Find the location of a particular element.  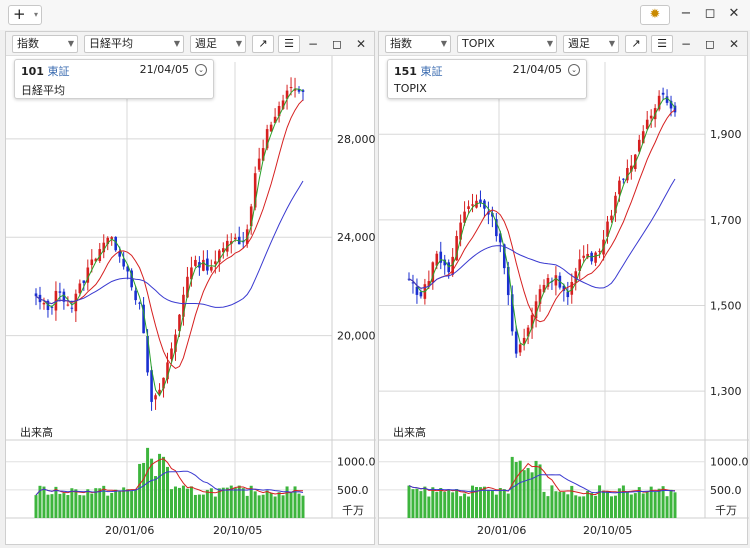

symbol-name: 日経平均 is located at coordinates (43, 90).